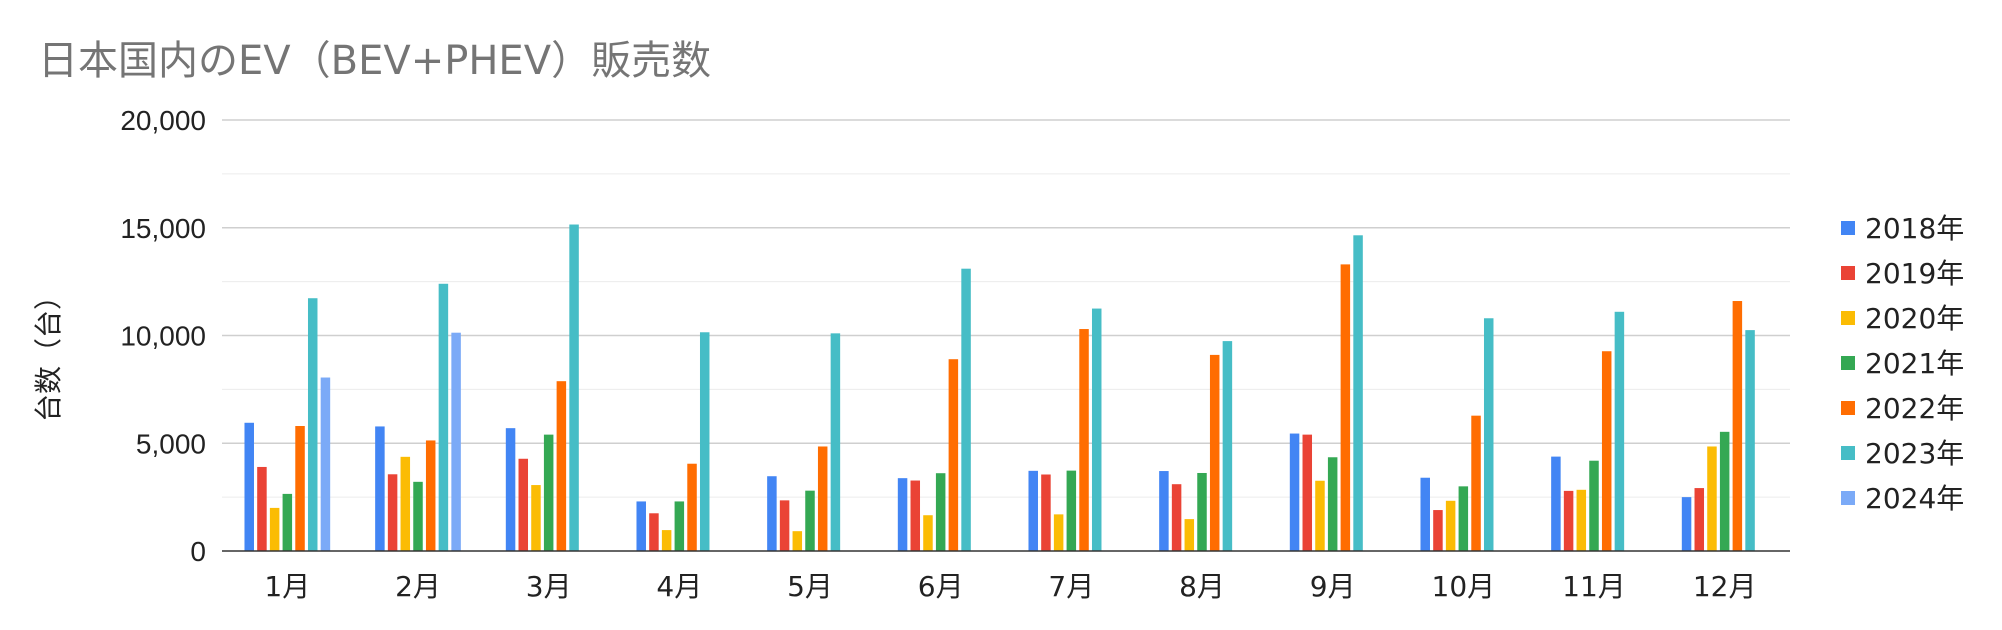 The width and height of the screenshot is (2002, 630). What do you see at coordinates (48, 352) in the screenshot?
I see `y-axis-label: 台数（台）` at bounding box center [48, 352].